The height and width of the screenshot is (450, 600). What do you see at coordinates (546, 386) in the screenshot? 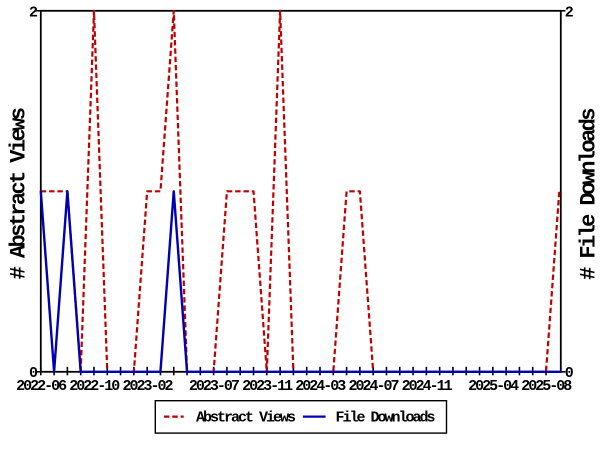
I see `svg-text: 2025-08` at bounding box center [546, 386].